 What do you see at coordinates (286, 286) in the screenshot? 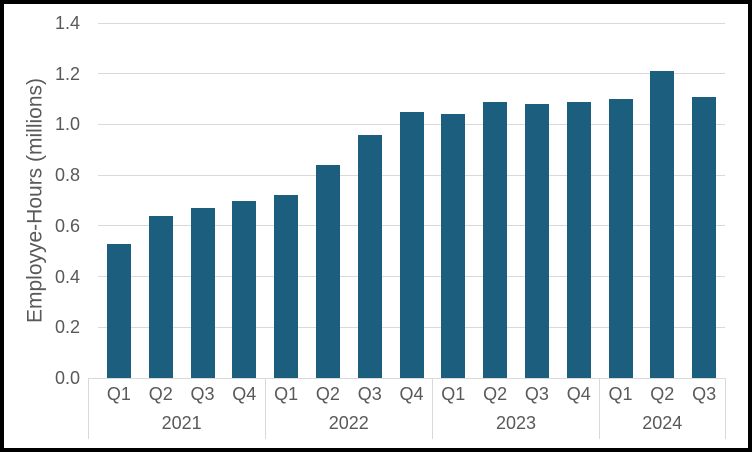
I see `bar-2022-q1` at bounding box center [286, 286].